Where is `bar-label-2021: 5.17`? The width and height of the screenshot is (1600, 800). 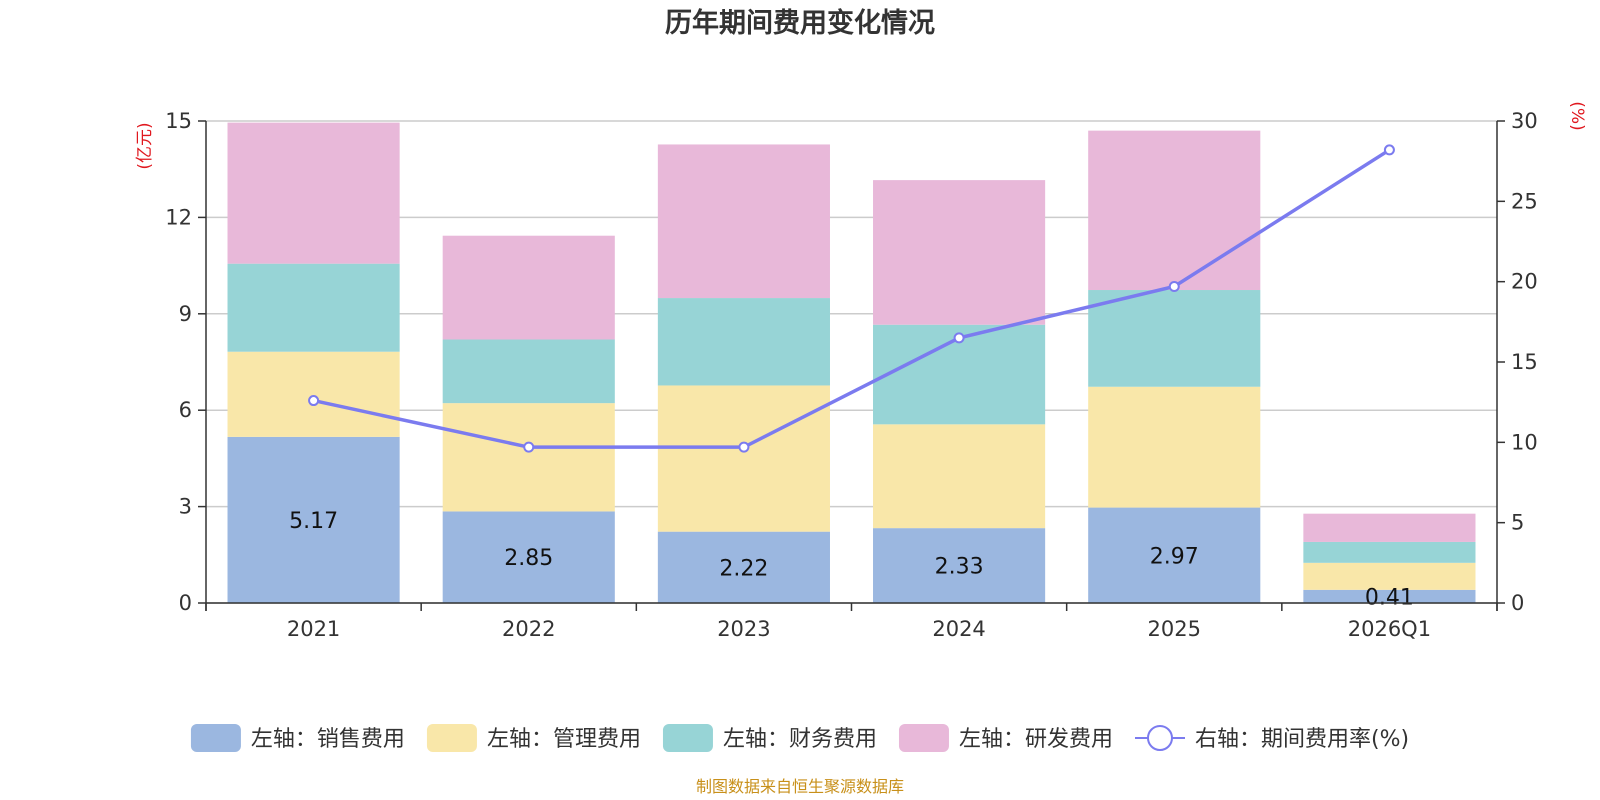
bar-label-2021: 5.17 is located at coordinates (313, 521).